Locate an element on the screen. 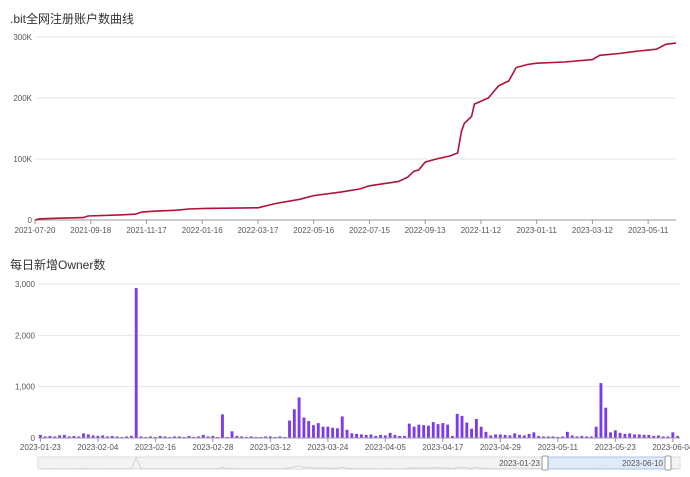 This screenshot has width=690, height=477. x-tick-label: 2022-01-16 is located at coordinates (202, 230).